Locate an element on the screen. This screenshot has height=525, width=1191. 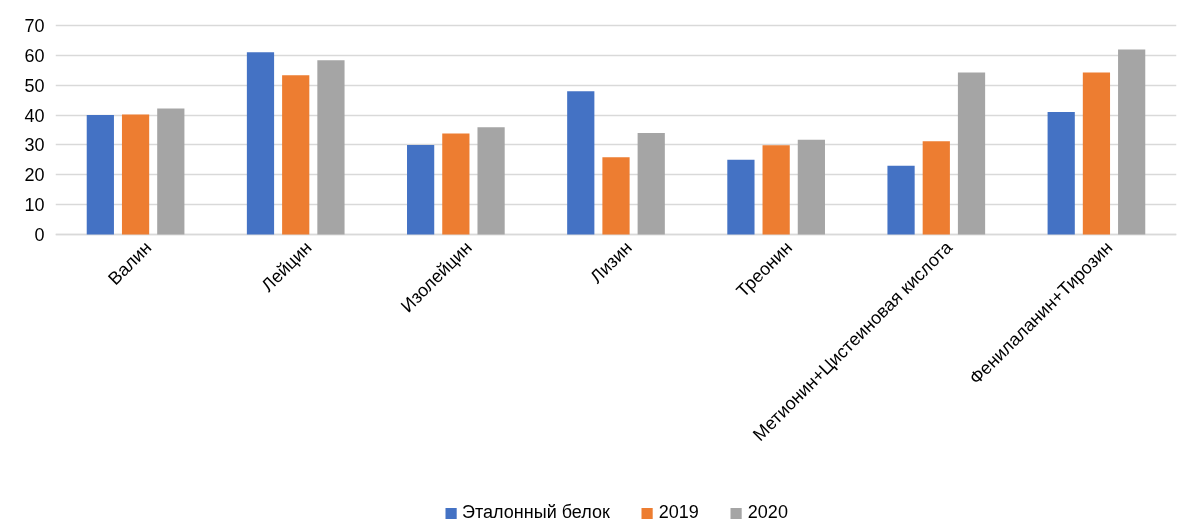
y-tick-label: 50 is located at coordinates (34, 85).